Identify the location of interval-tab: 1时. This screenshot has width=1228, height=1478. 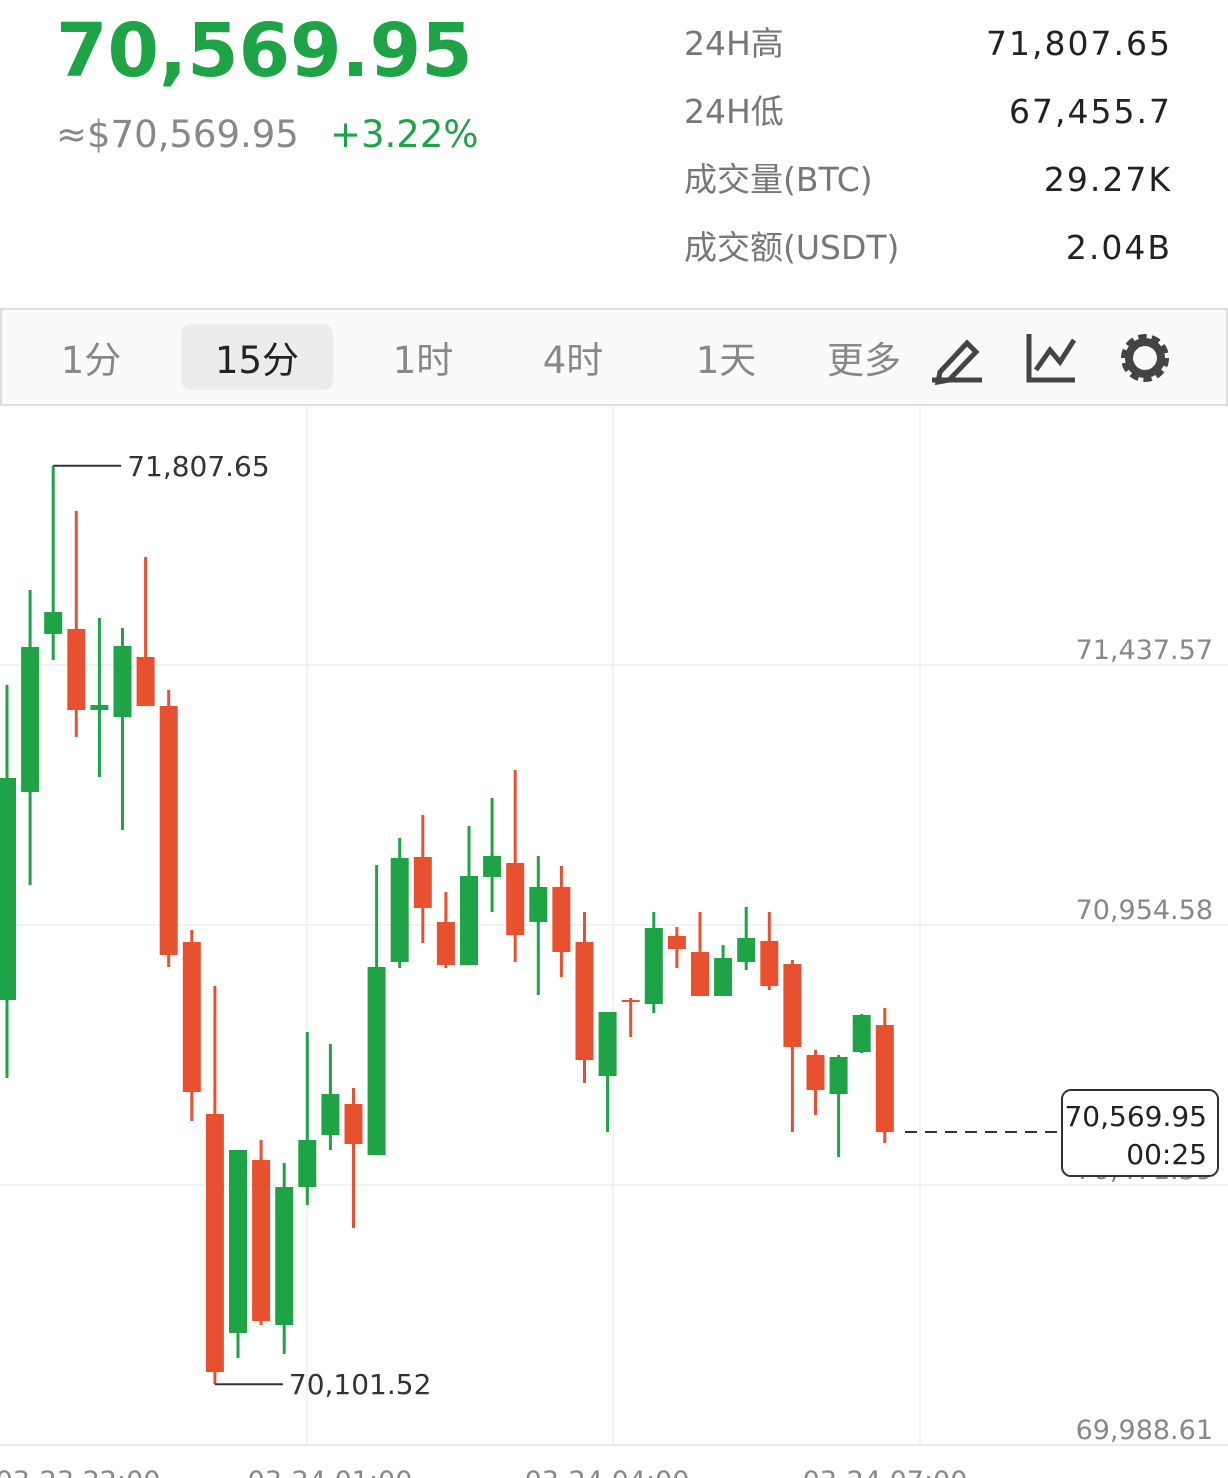
(423, 360).